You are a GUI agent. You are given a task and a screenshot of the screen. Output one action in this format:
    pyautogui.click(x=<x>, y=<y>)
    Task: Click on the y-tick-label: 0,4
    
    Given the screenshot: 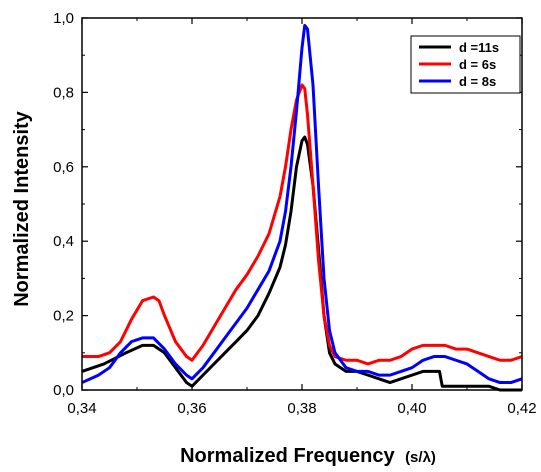 What is the action you would take?
    pyautogui.click(x=63, y=241)
    